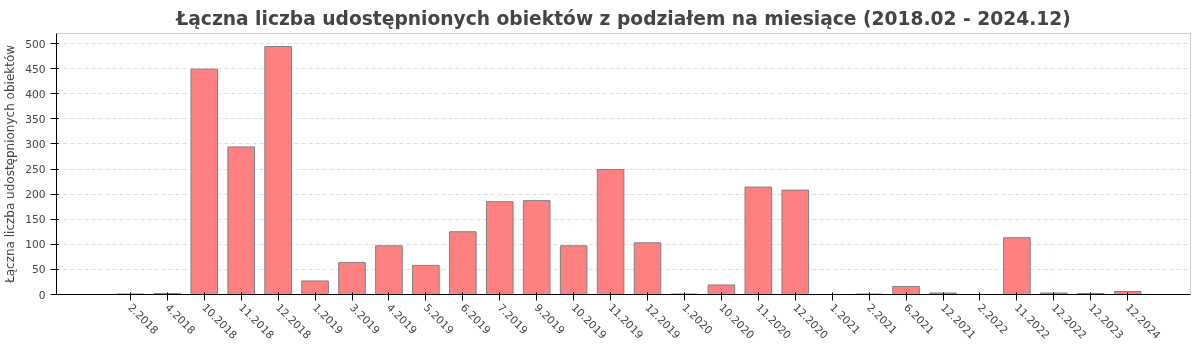 Image resolution: width=1200 pixels, height=350 pixels. I want to click on y-tick-label: 500, so click(35, 44).